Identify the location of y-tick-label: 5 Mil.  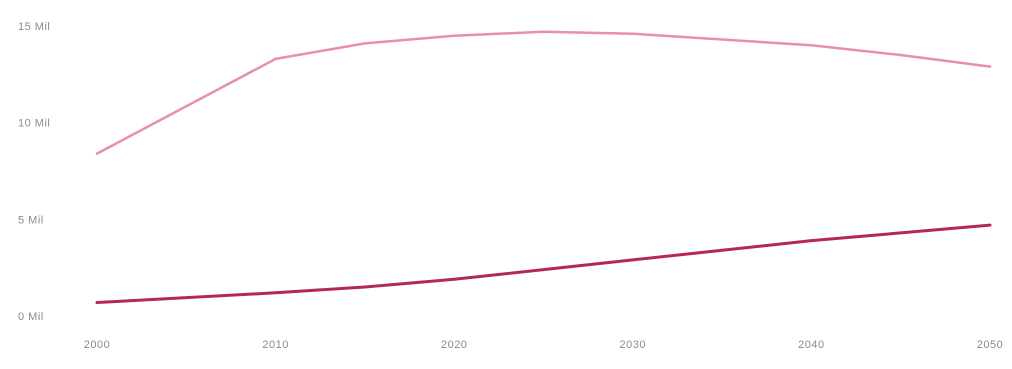
(31, 220).